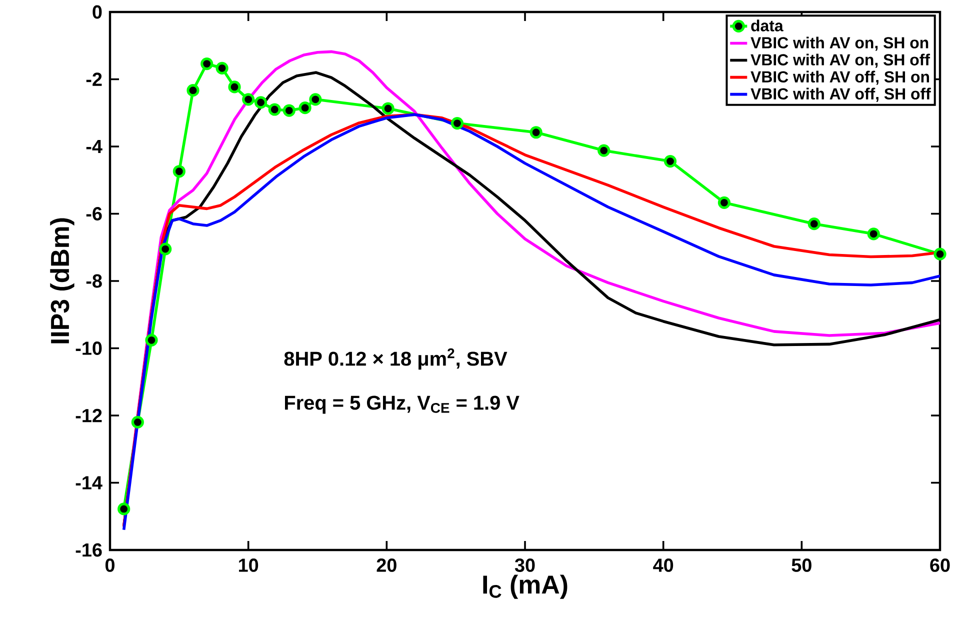  What do you see at coordinates (839, 77) in the screenshot?
I see `legend-label: VBIC with AV off, SH on` at bounding box center [839, 77].